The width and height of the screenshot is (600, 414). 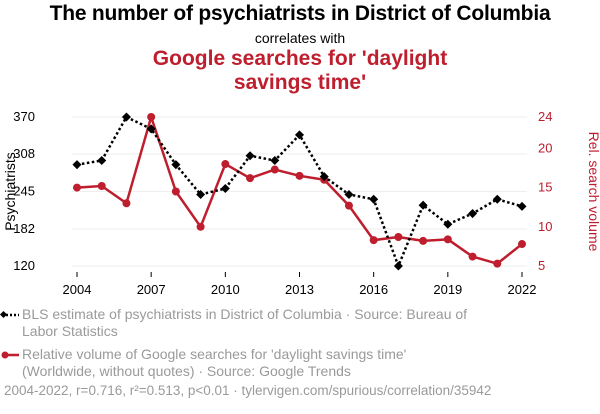 What do you see at coordinates (24, 191) in the screenshot?
I see `y-left-tick-label: 245` at bounding box center [24, 191].